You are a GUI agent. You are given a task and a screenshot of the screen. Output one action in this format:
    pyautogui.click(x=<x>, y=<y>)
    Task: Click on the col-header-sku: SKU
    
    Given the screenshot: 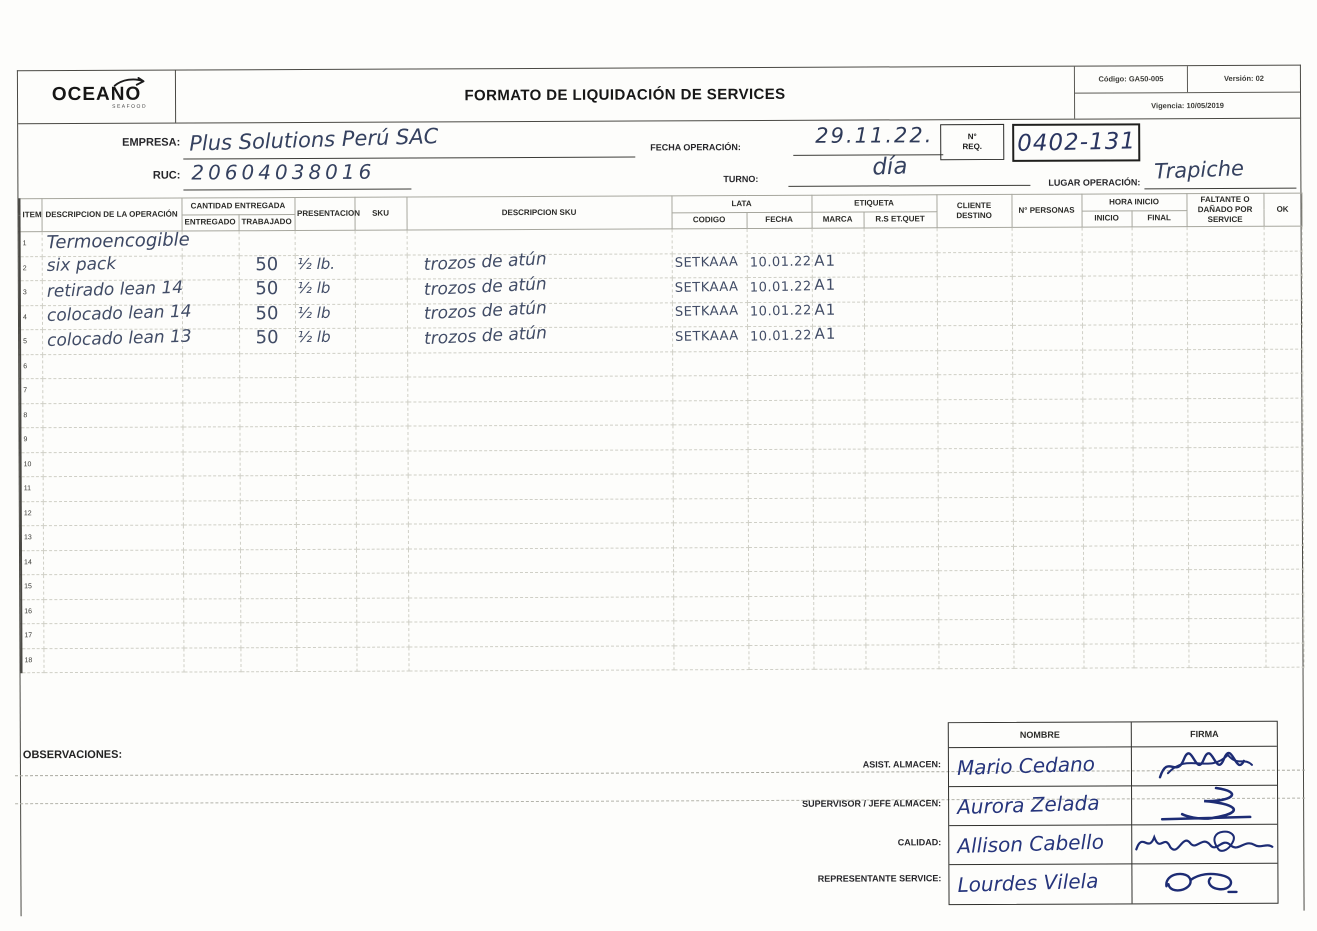 What is the action you would take?
    pyautogui.click(x=380, y=214)
    